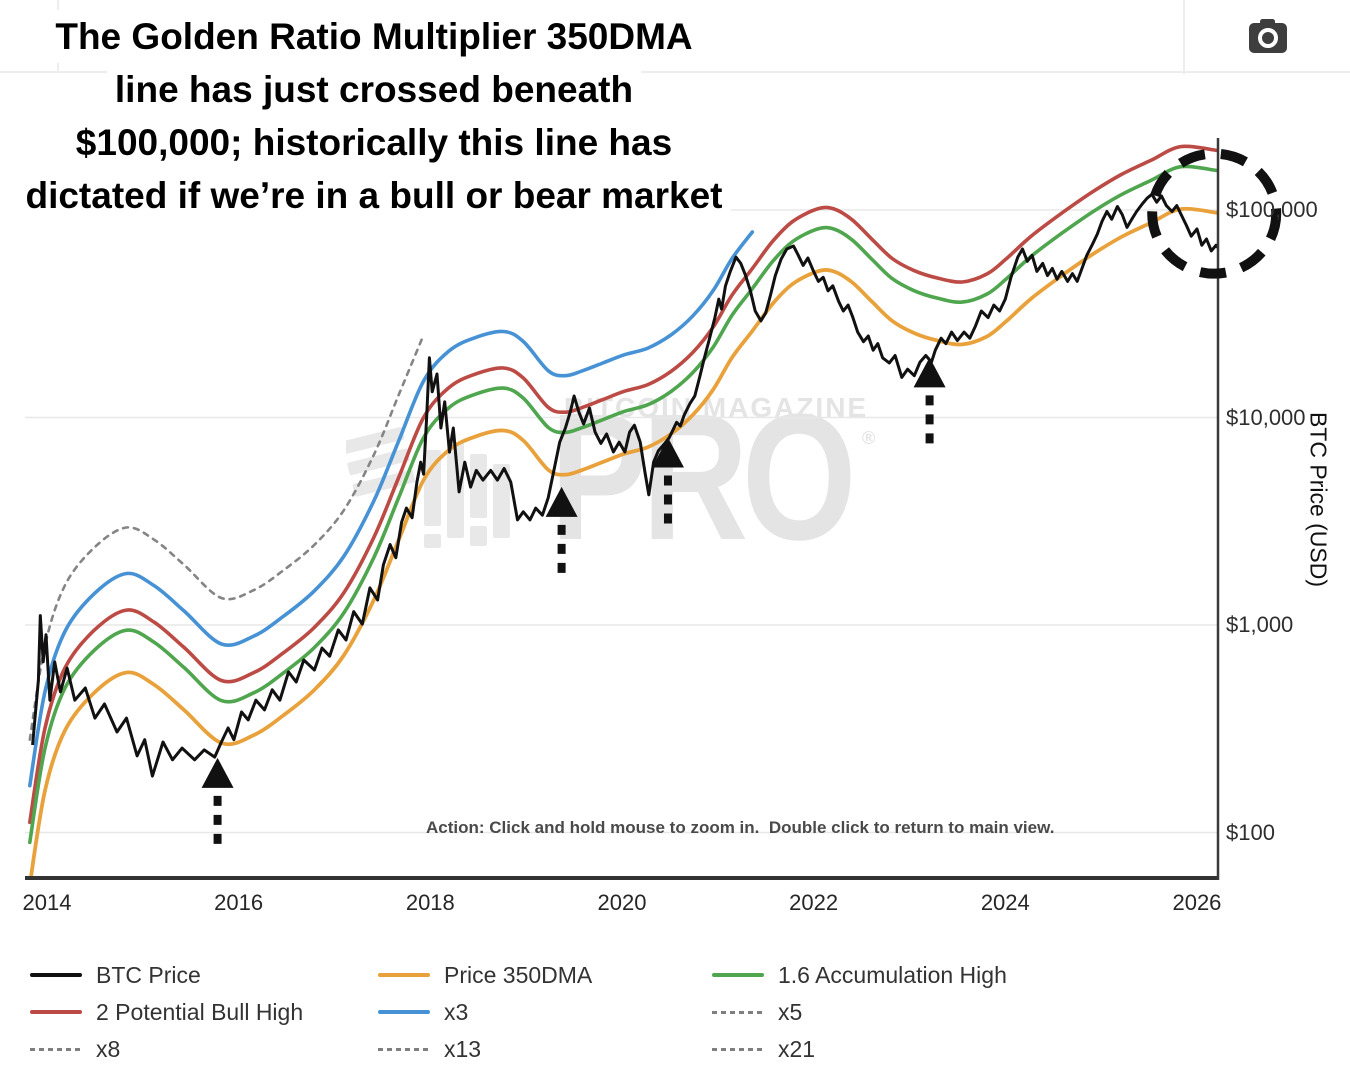  Describe the element at coordinates (148, 974) in the screenshot. I see `legend-item-label: BTC Price` at that location.